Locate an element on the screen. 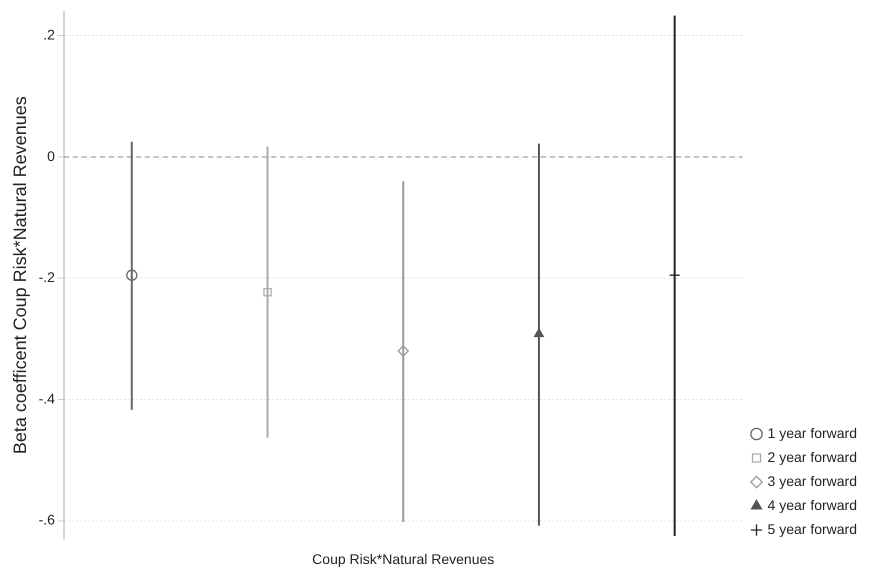  y-tick-label: -.4 is located at coordinates (47, 398).